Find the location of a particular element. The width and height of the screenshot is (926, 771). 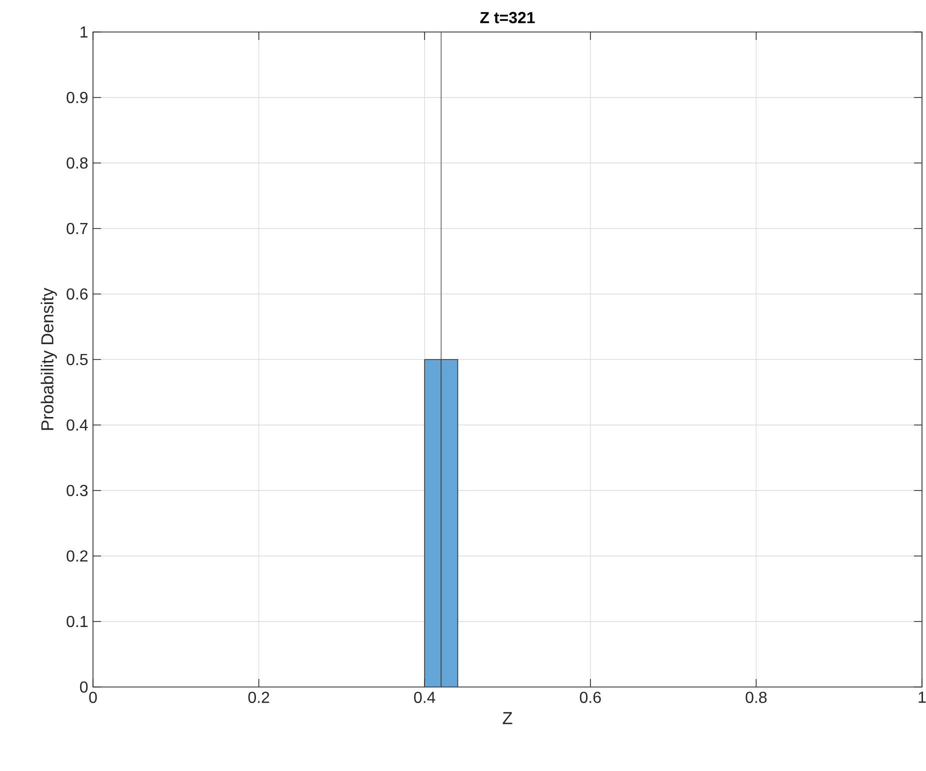

y-tick-label: 0.9 is located at coordinates (77, 98).